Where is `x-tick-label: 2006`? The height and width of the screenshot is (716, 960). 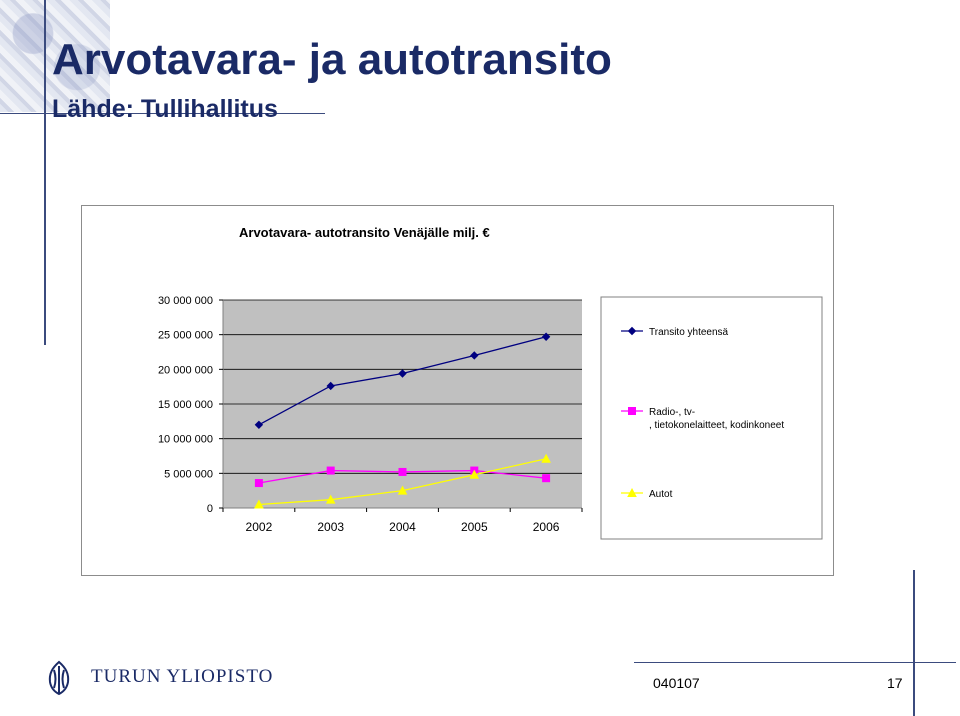 x-tick-label: 2006 is located at coordinates (546, 527).